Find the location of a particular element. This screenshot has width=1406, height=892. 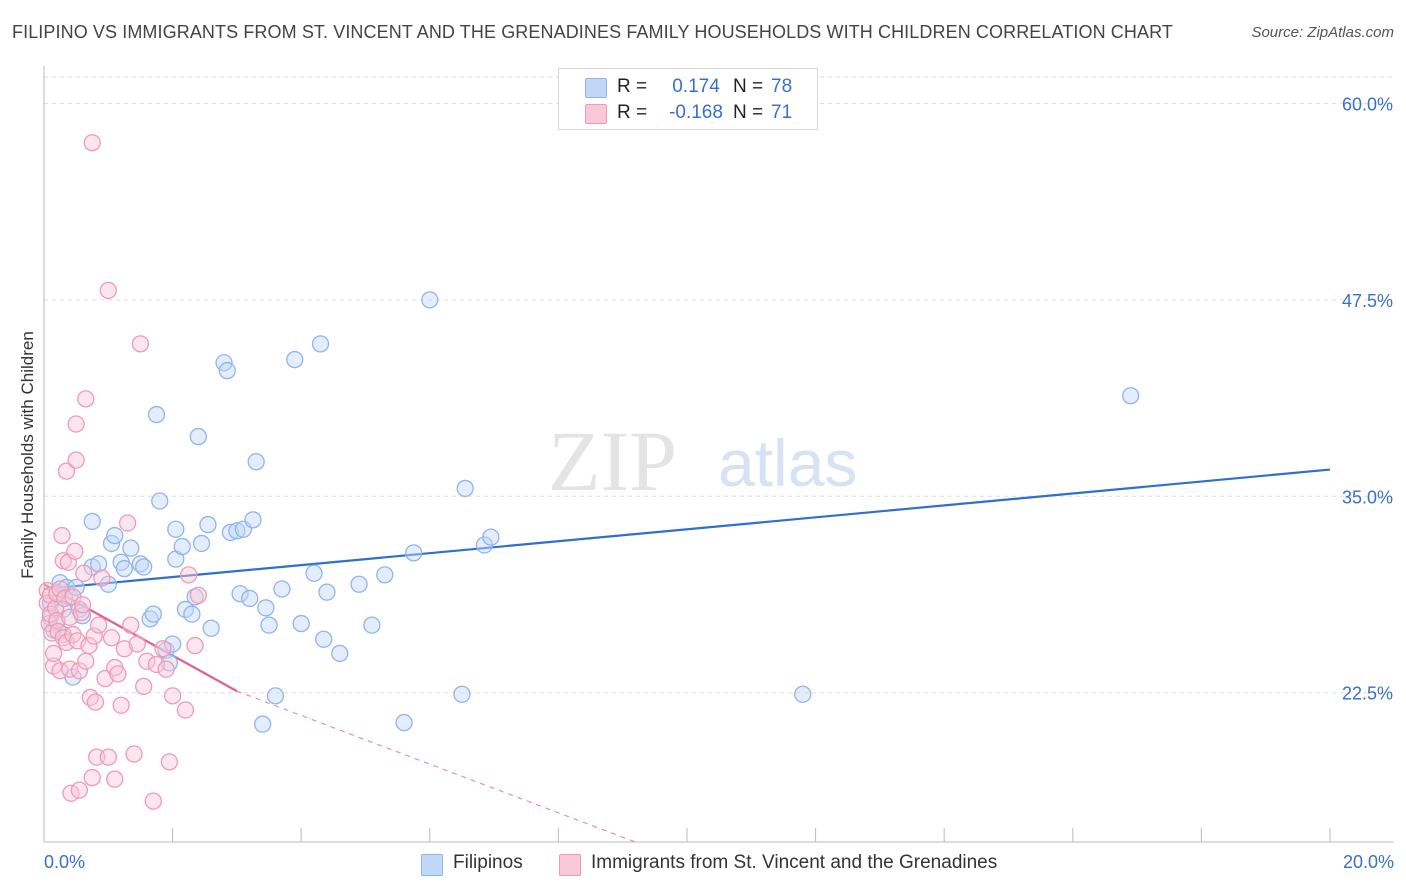

filipino-trend-line is located at coordinates (687, 529).